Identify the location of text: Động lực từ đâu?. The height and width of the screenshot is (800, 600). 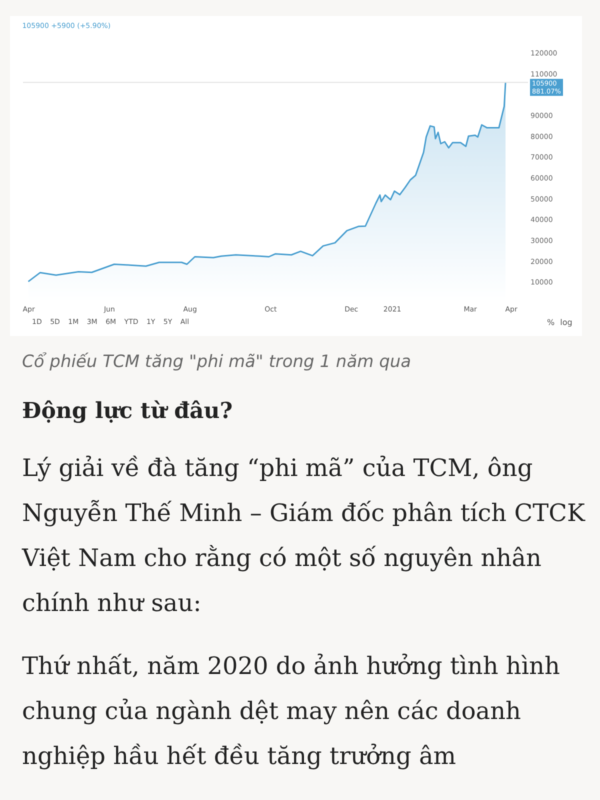
(128, 411).